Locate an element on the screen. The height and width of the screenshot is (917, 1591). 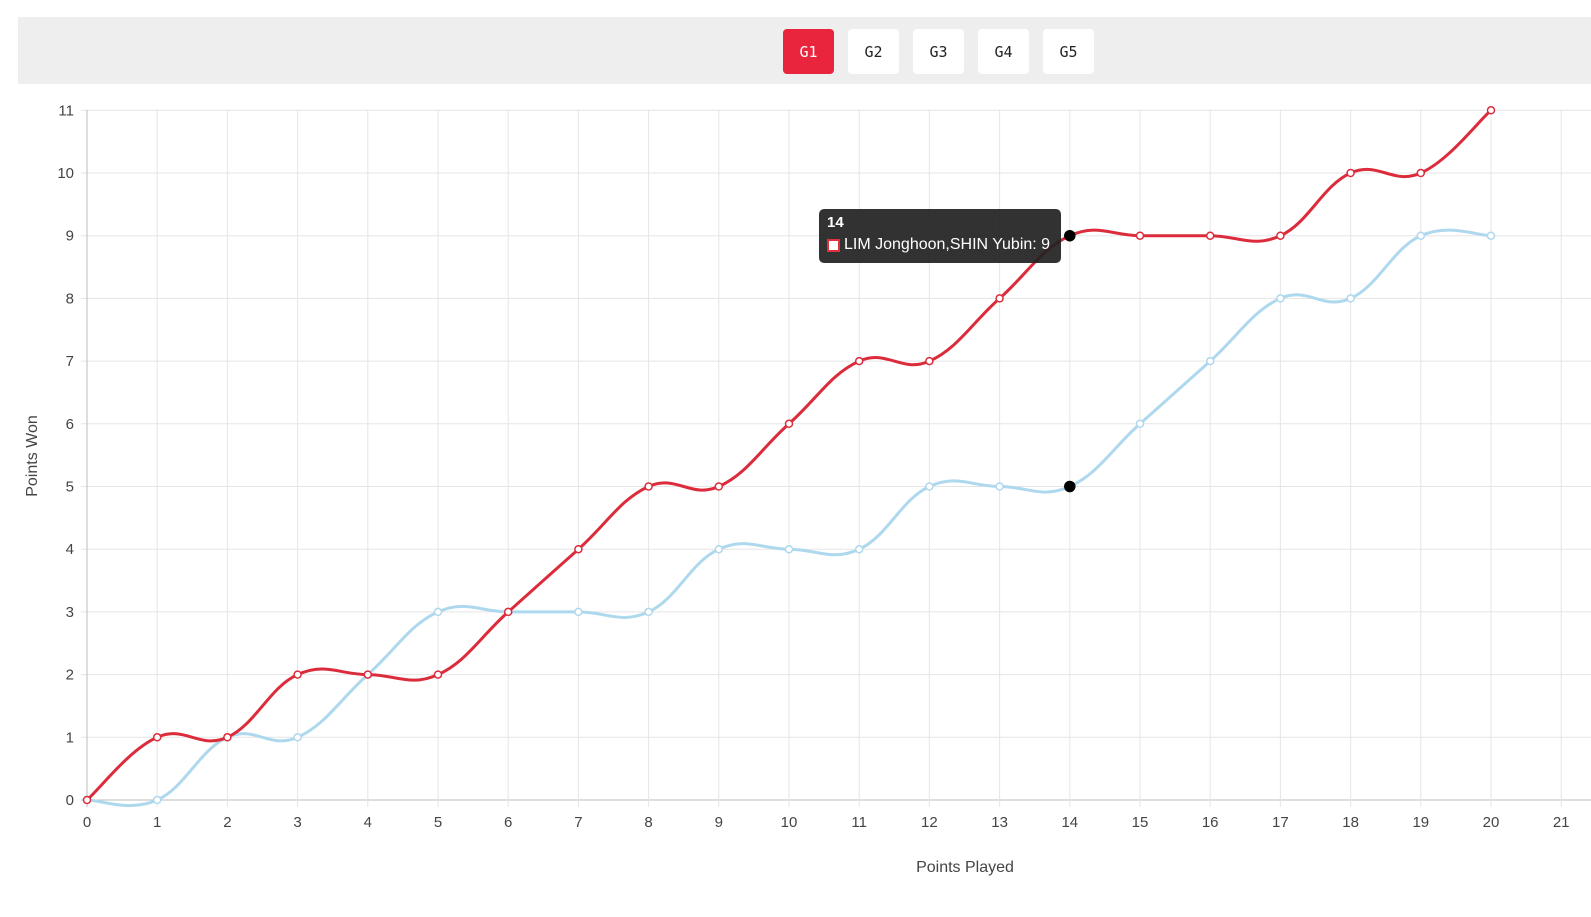
x-tick-label: 21 is located at coordinates (1561, 822).